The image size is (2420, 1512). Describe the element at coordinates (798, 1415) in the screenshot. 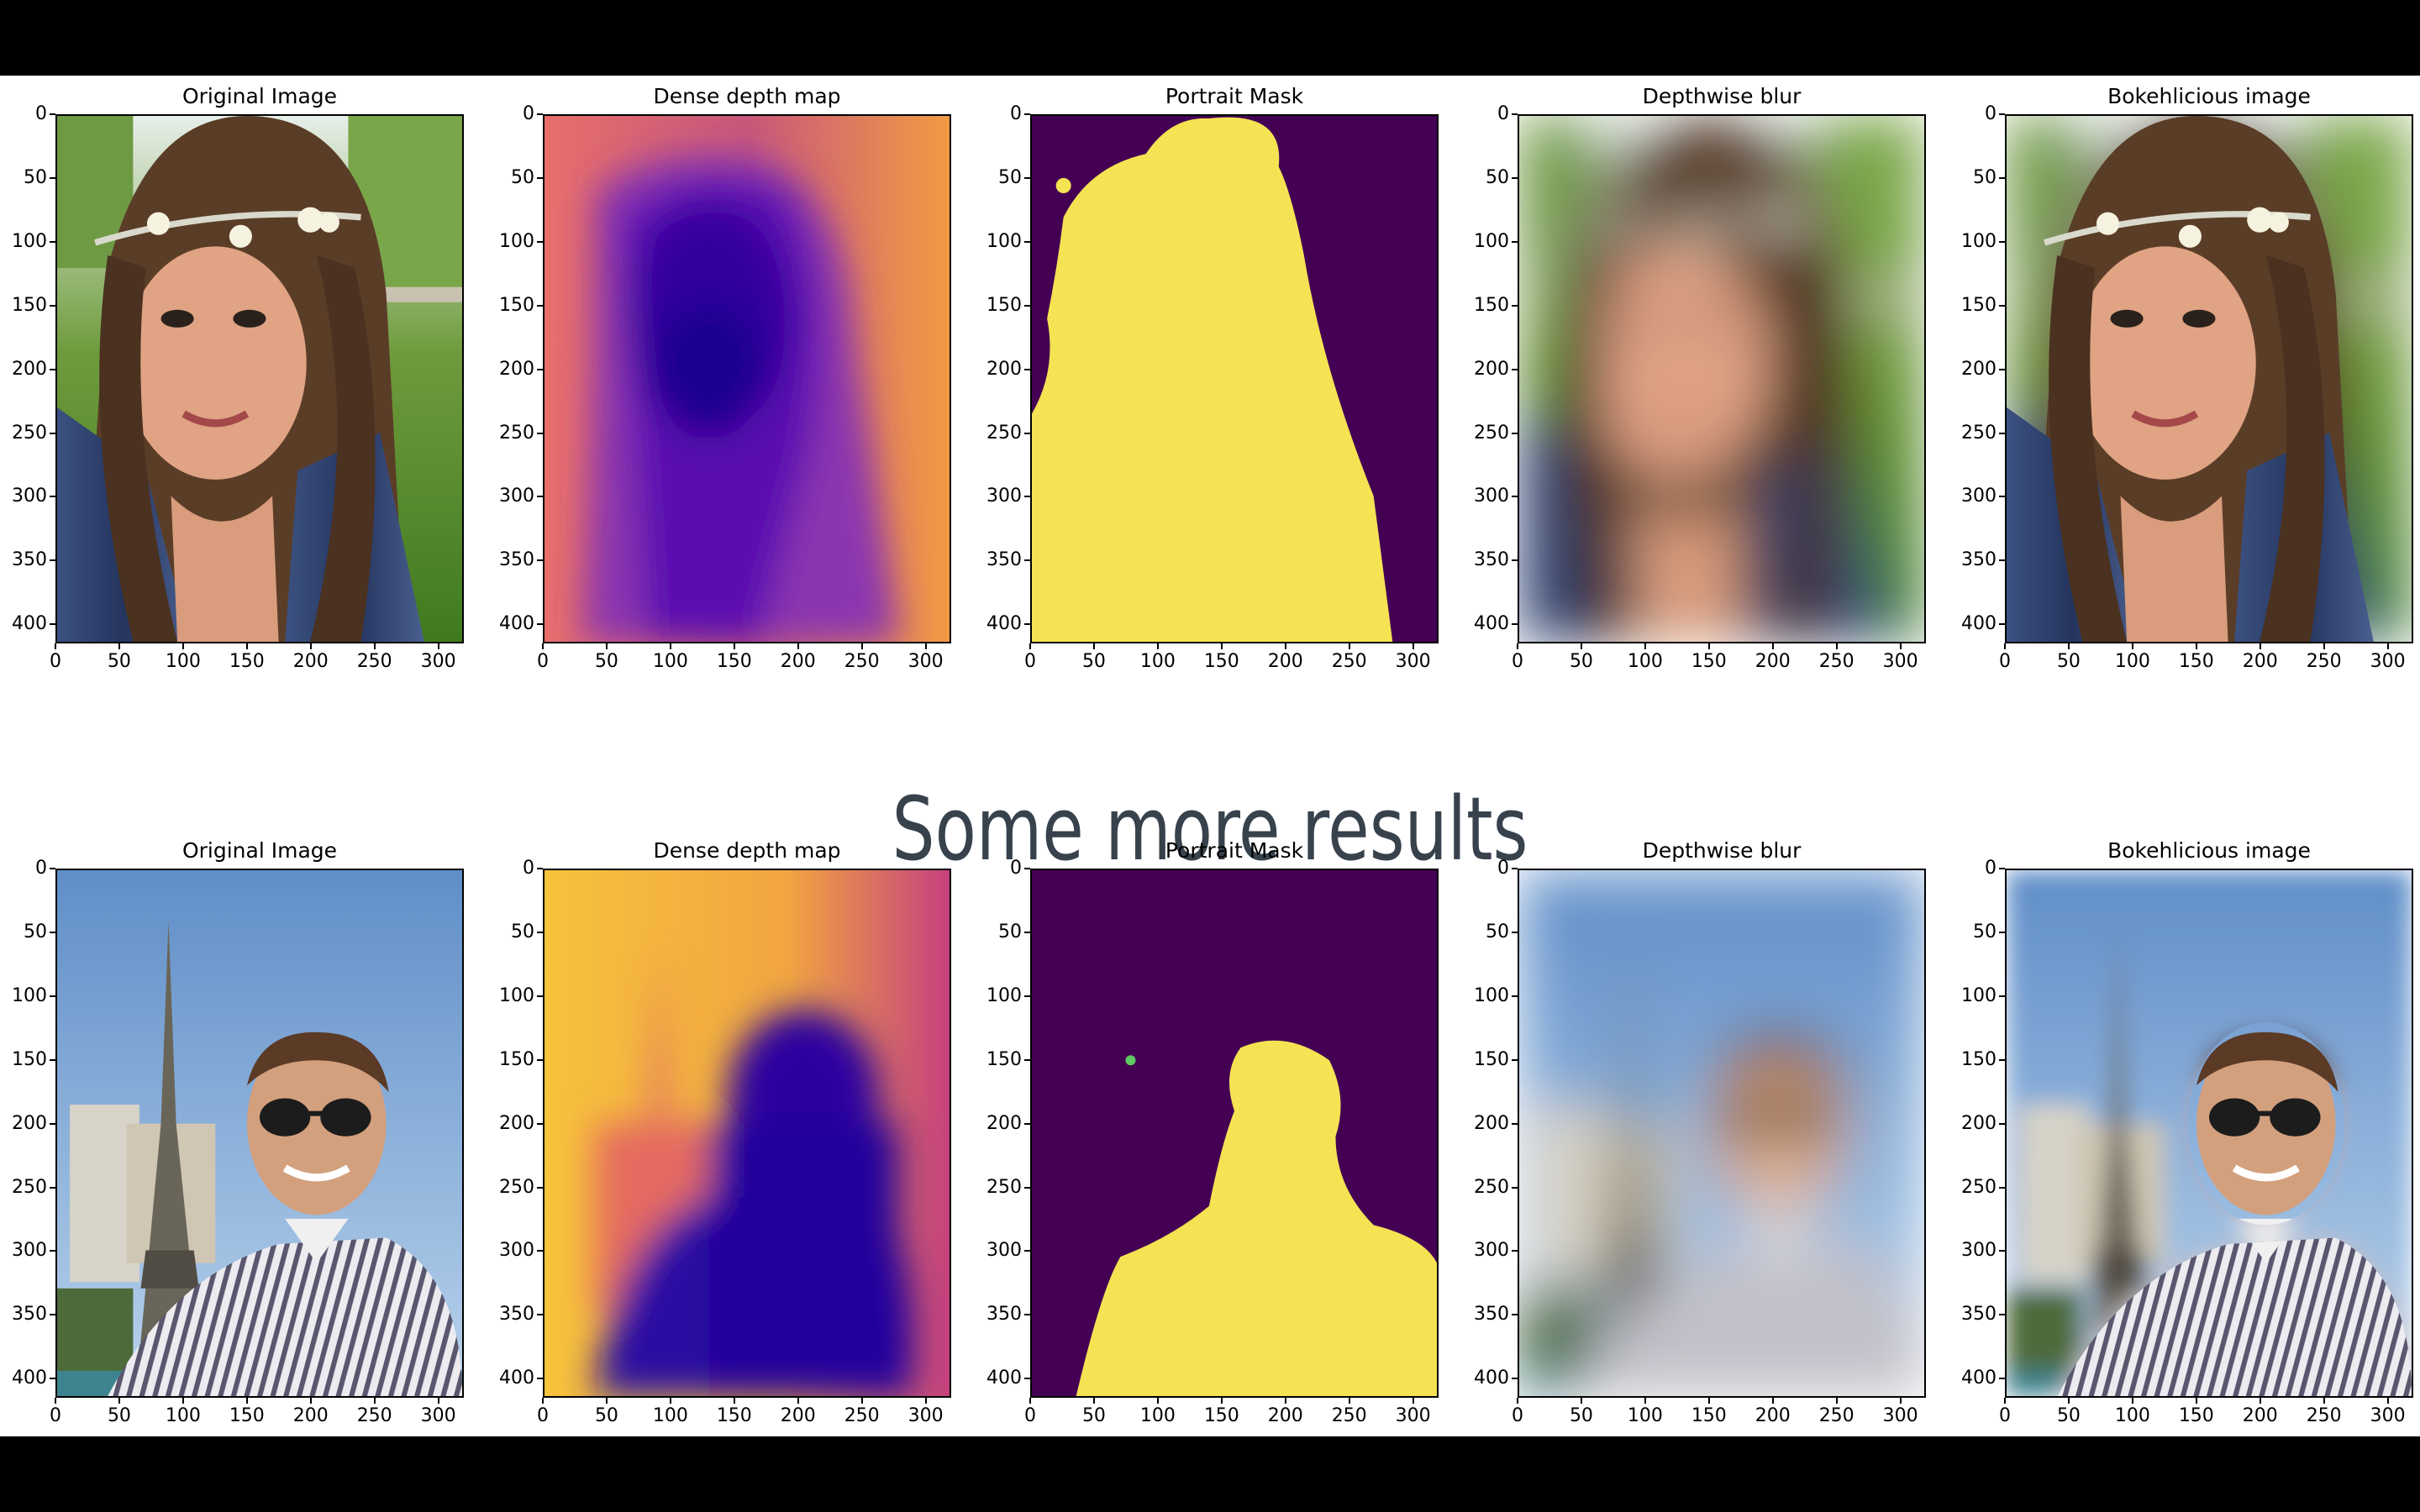

I see `x-tick-label: 200` at that location.